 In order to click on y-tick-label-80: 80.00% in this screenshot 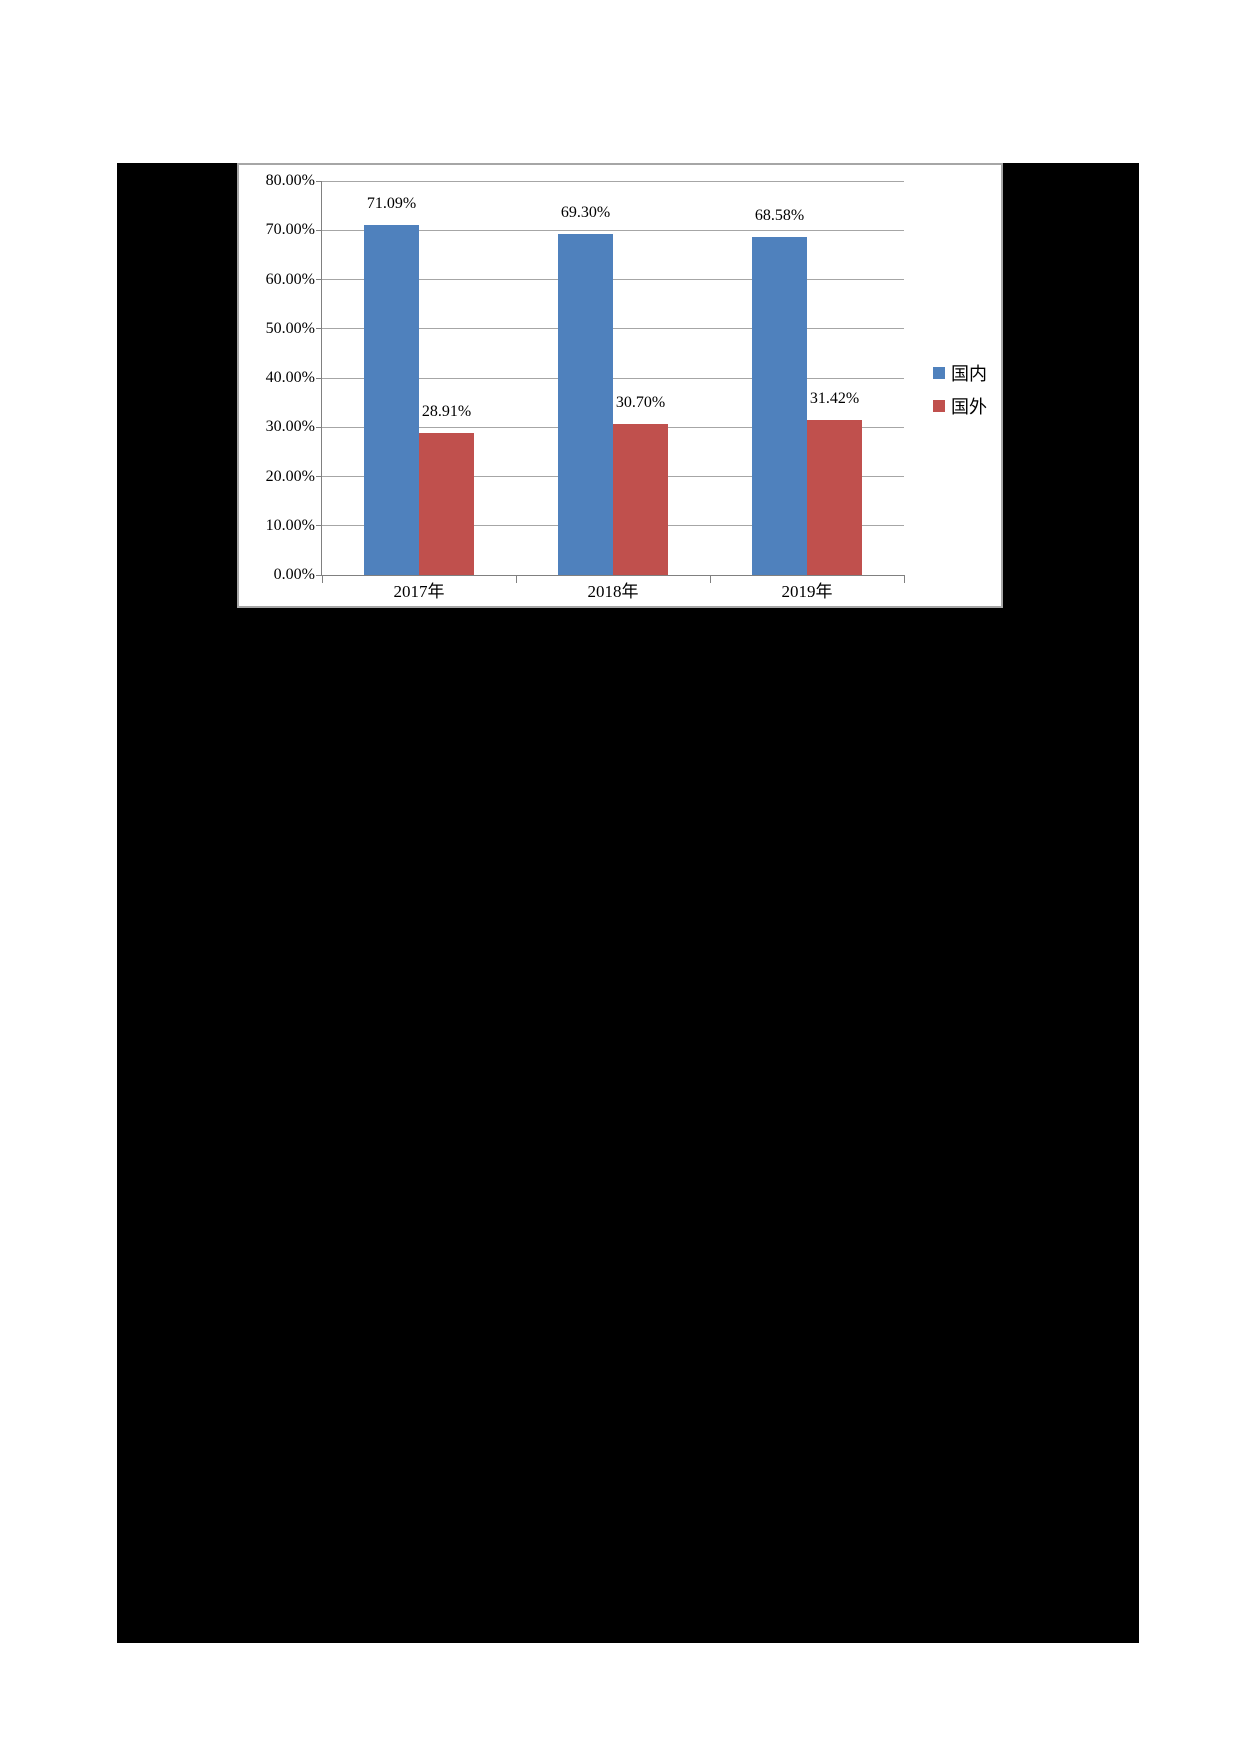, I will do `click(290, 180)`.